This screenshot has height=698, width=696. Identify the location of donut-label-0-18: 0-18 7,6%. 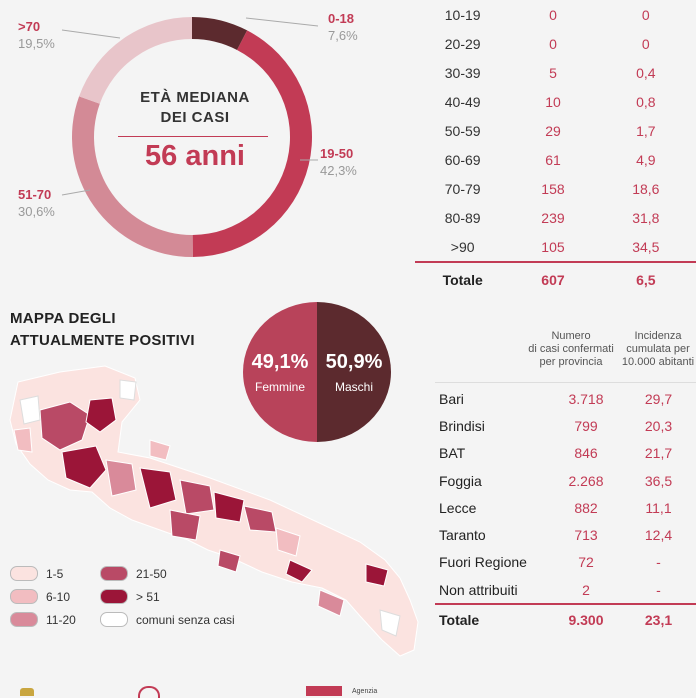
(343, 27).